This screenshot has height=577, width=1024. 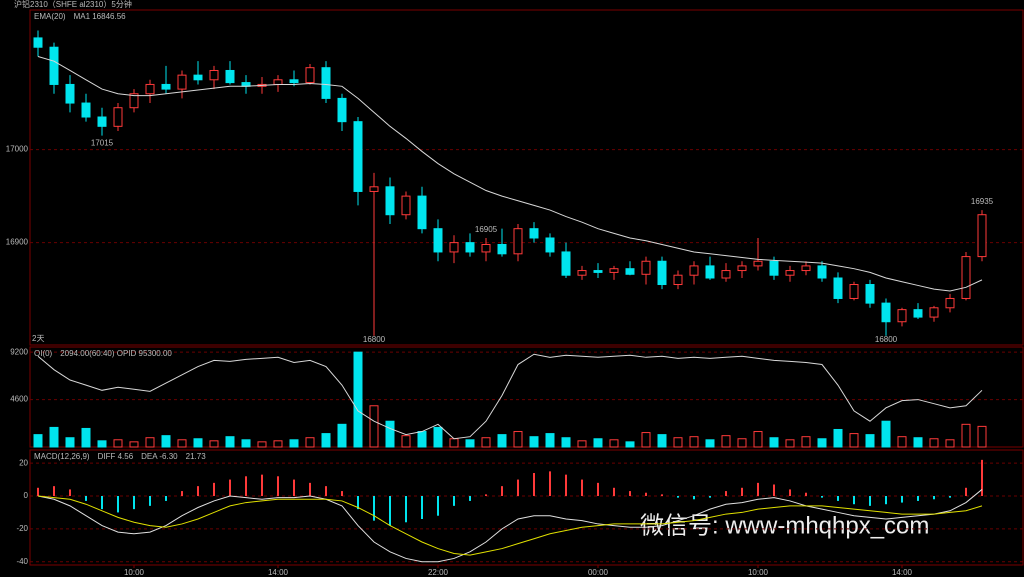 I want to click on x-tick-label: 00:00, so click(x=598, y=572).